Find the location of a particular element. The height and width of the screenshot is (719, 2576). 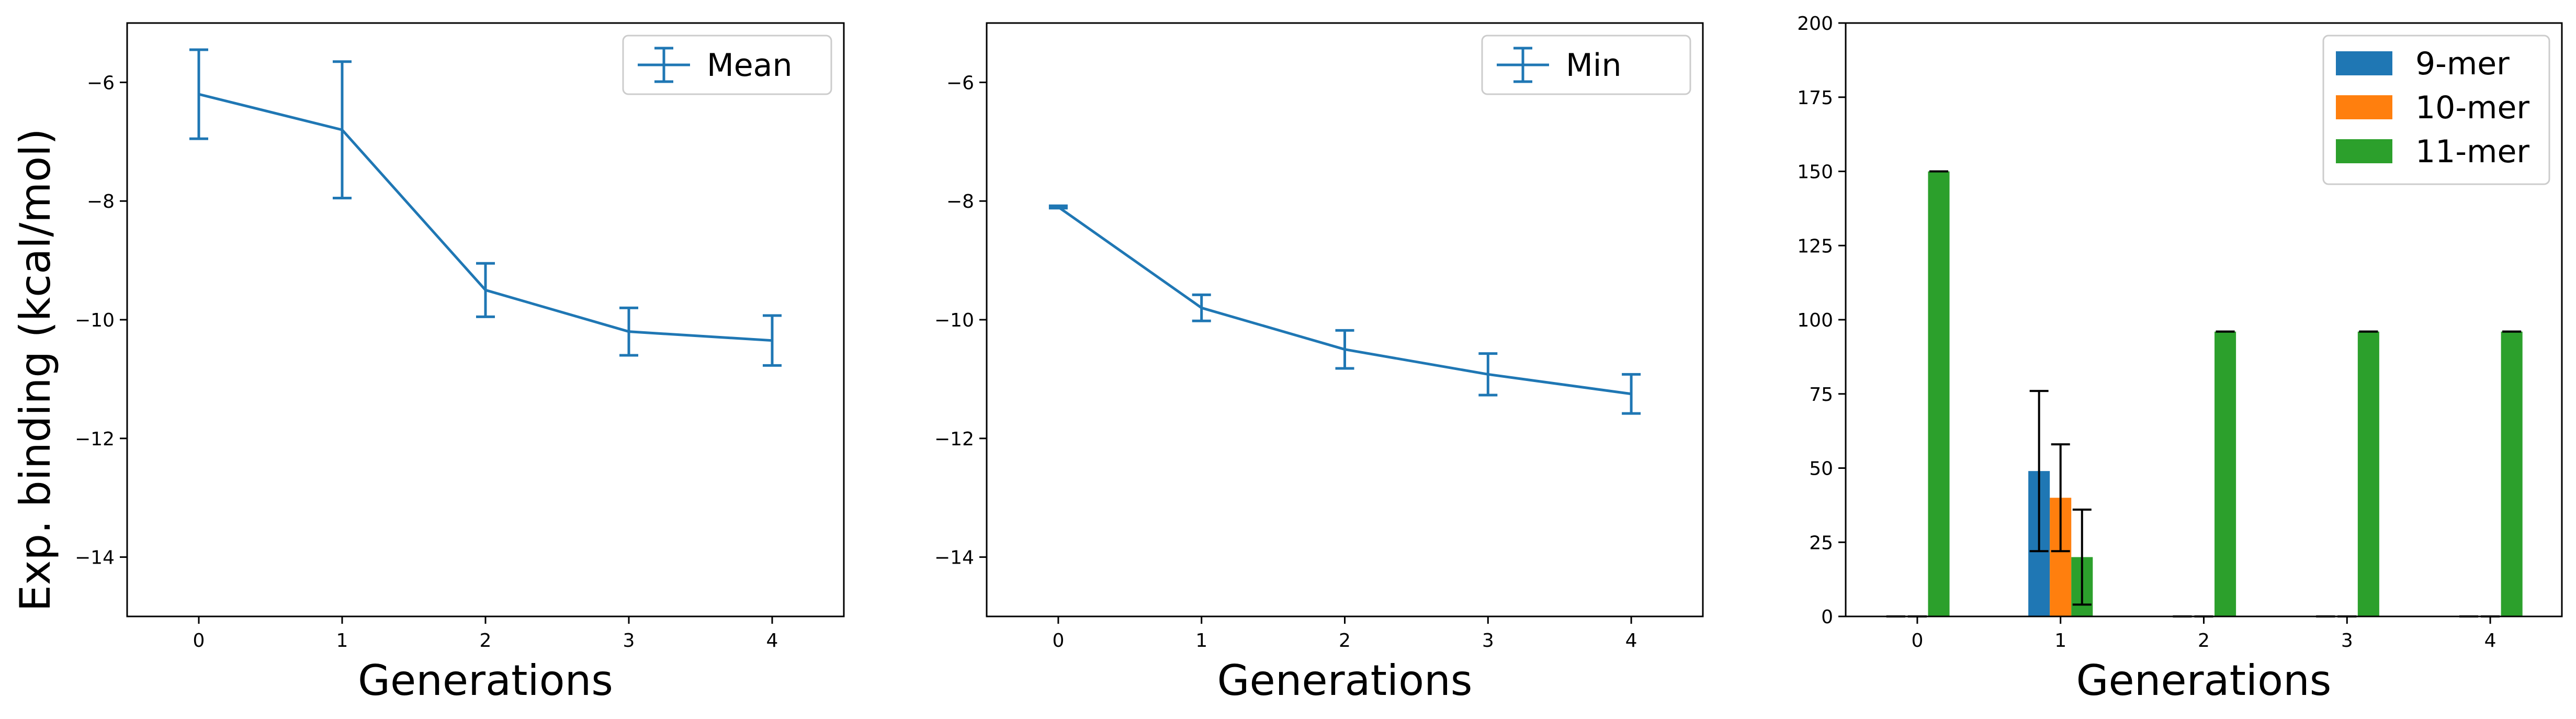

y-tick-label: 25 is located at coordinates (1821, 543).